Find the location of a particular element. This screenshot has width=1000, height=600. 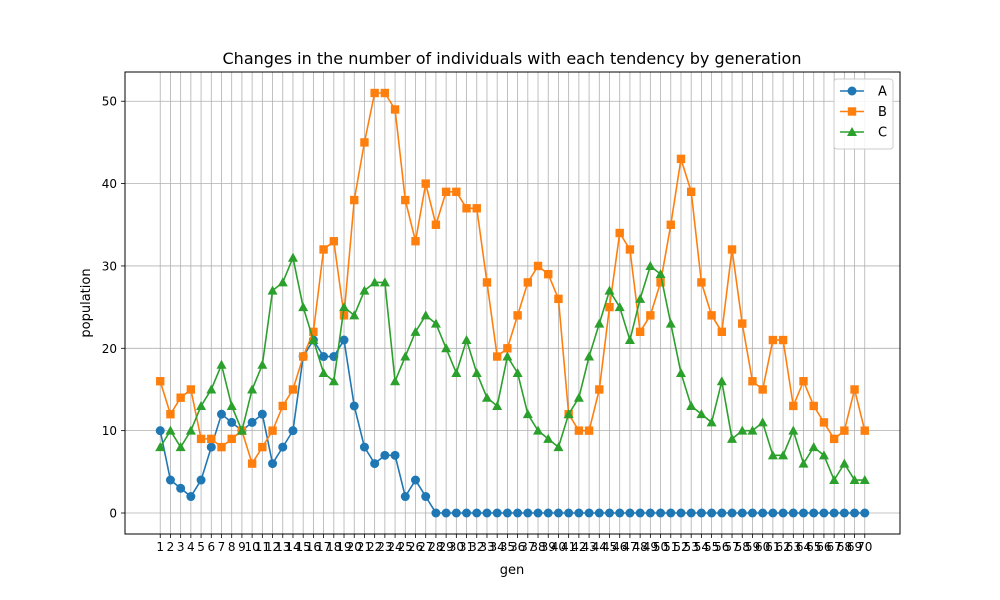

x-tick-label: 31 is located at coordinates (466, 547).